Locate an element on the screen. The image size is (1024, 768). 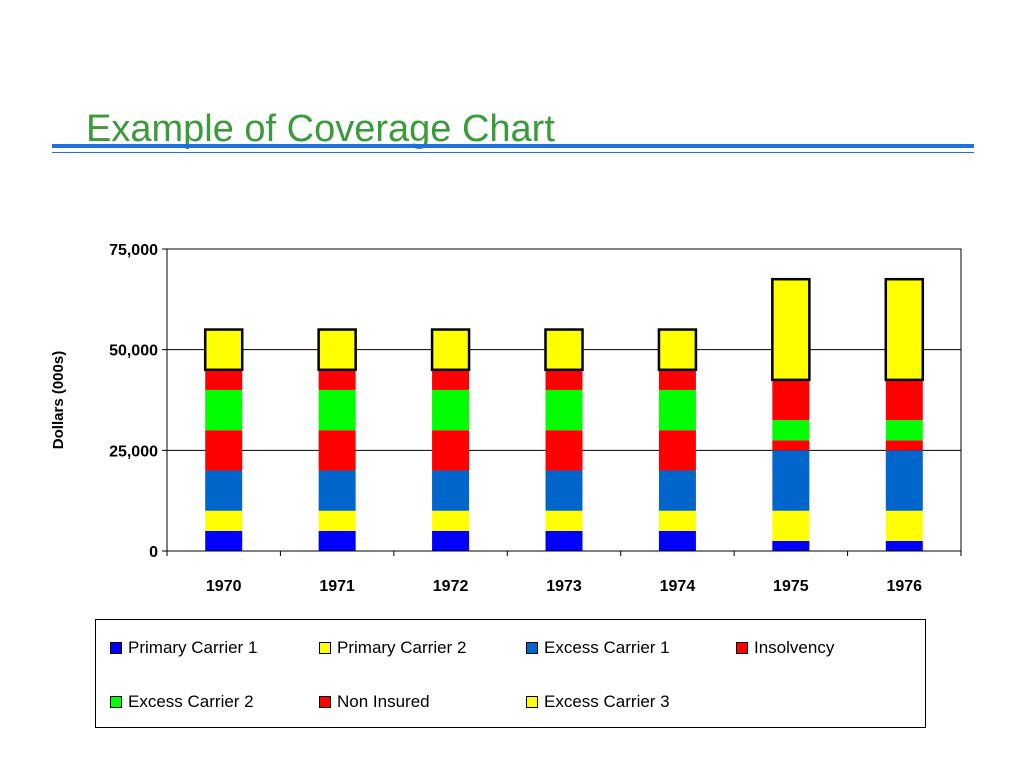
bar-segment-1971-s3 is located at coordinates (337, 450).